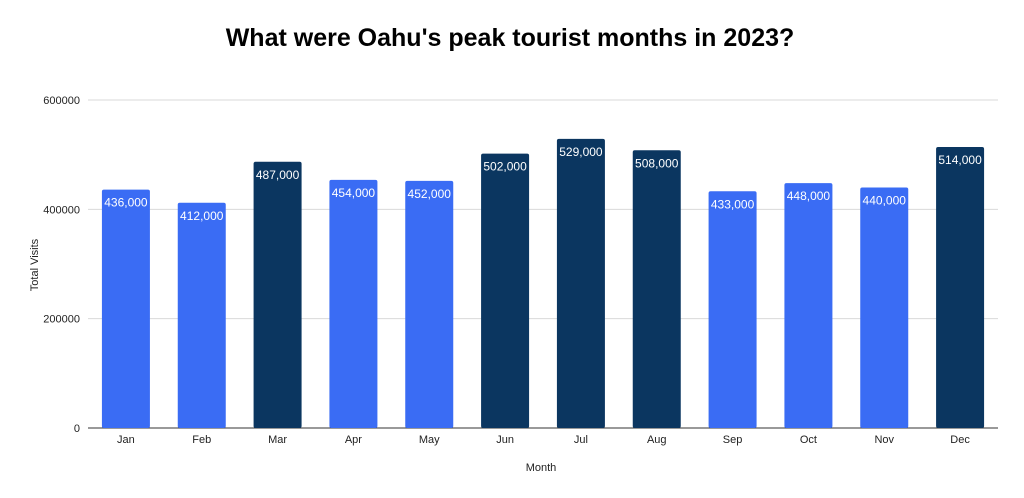  What do you see at coordinates (543, 440) in the screenshot?
I see `x-axis-ticks: Jan Feb Mar Apr May Jun Jul Aug Sep Oct Nov Dec` at bounding box center [543, 440].